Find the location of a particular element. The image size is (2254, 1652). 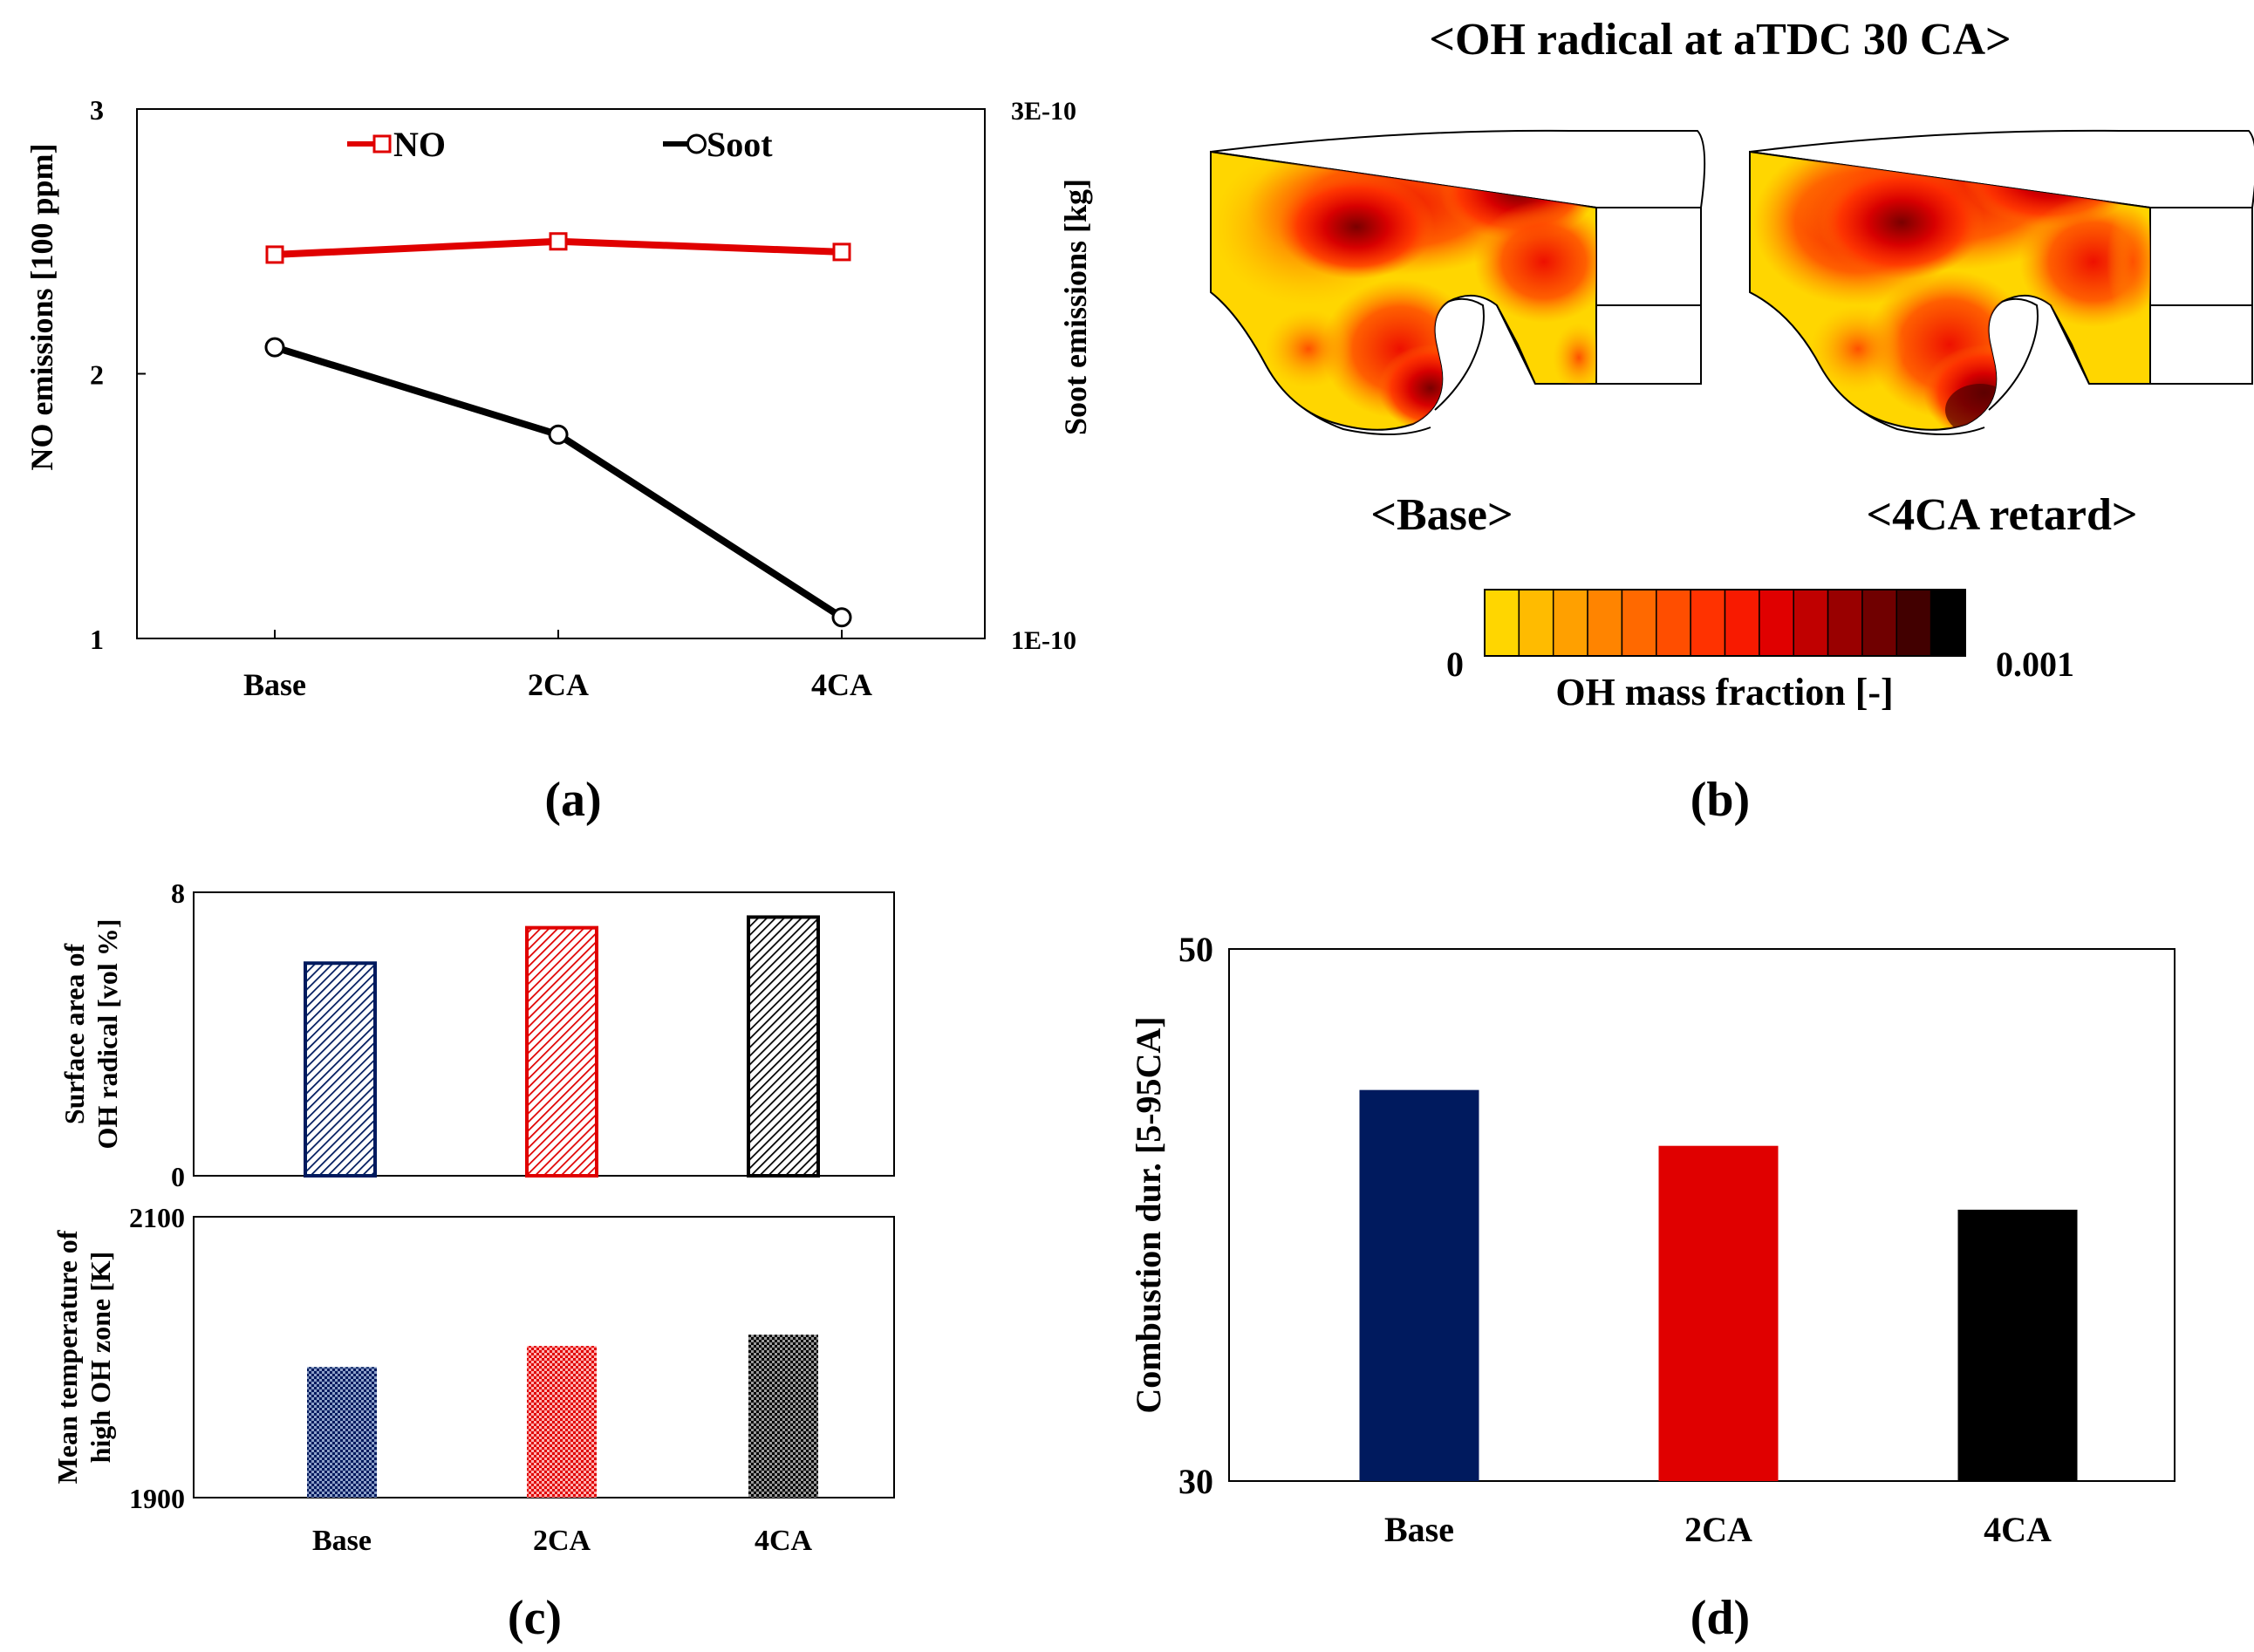

y-axis-label: high OH zone [K] is located at coordinates (100, 1358).